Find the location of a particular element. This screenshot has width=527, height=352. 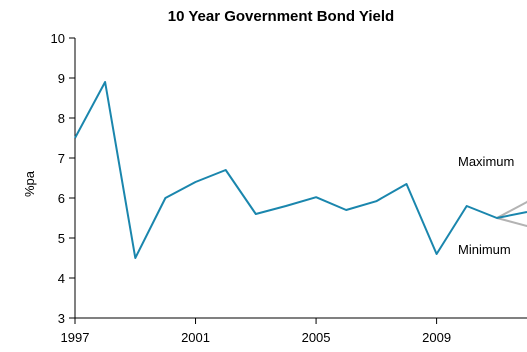

y-tick-label: 8 is located at coordinates (61, 118).